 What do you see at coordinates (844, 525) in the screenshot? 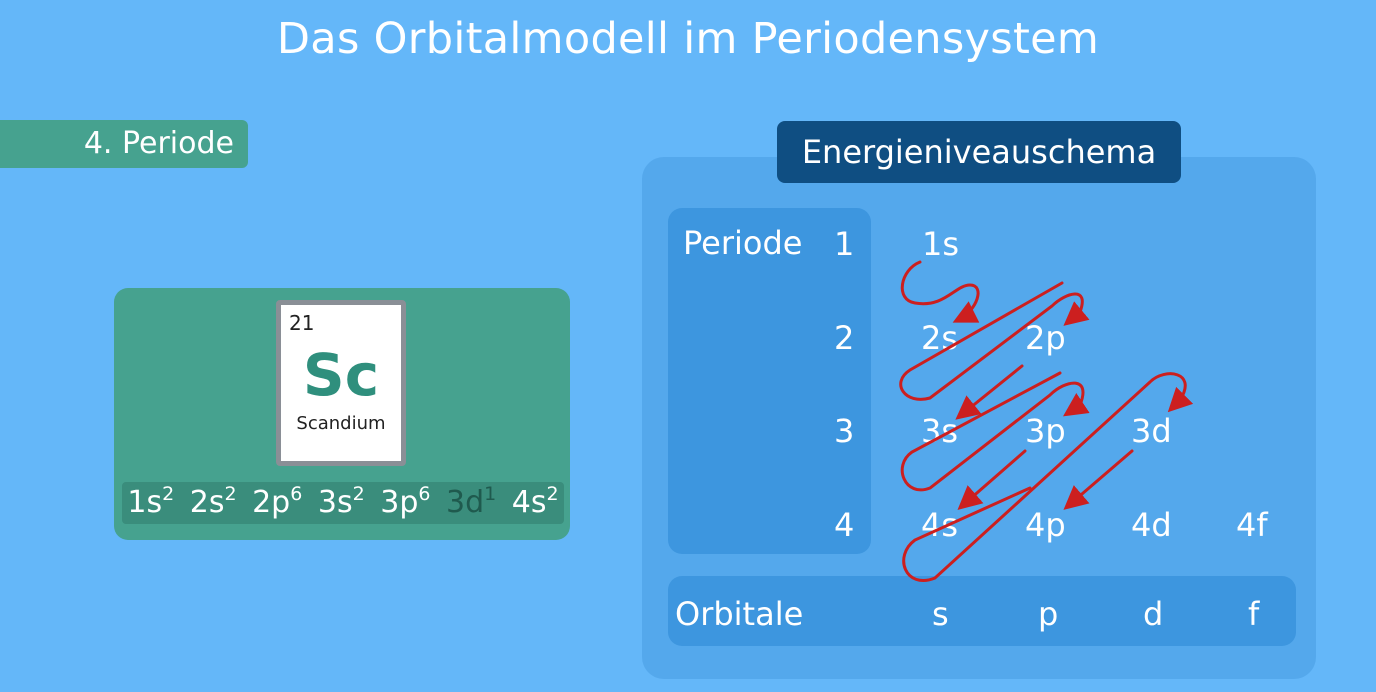
I see `period-number-4: 4` at bounding box center [844, 525].